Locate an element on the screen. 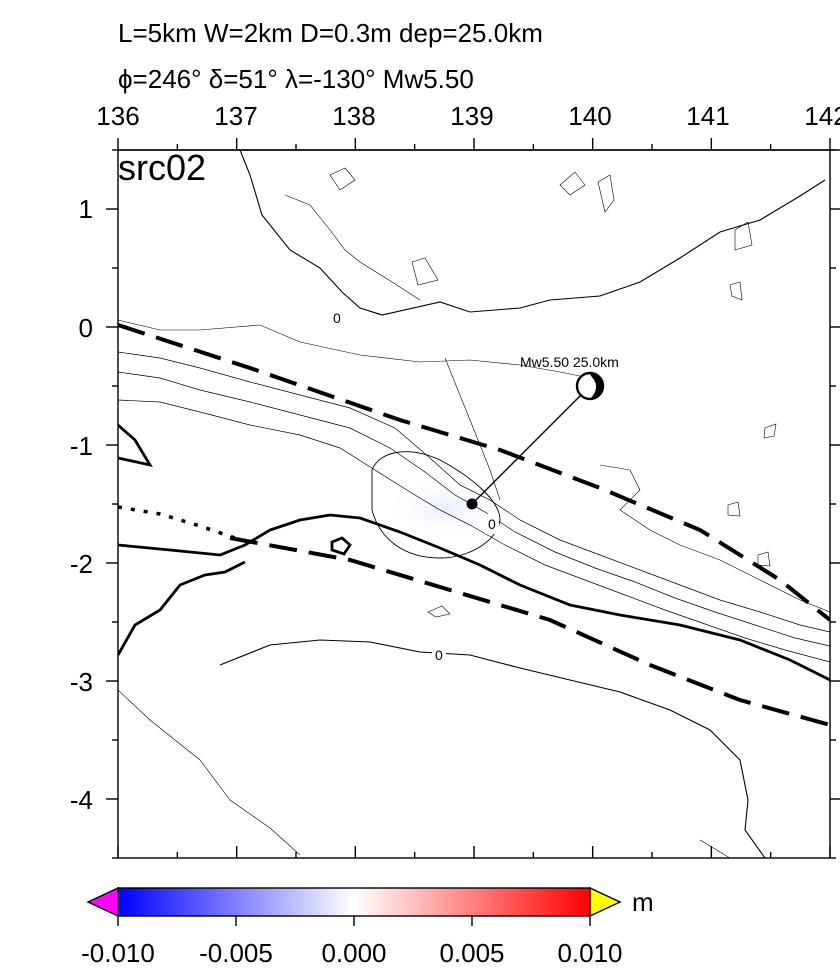 The width and height of the screenshot is (840, 977). colorbar-tick-label: 0.005 is located at coordinates (471, 953).